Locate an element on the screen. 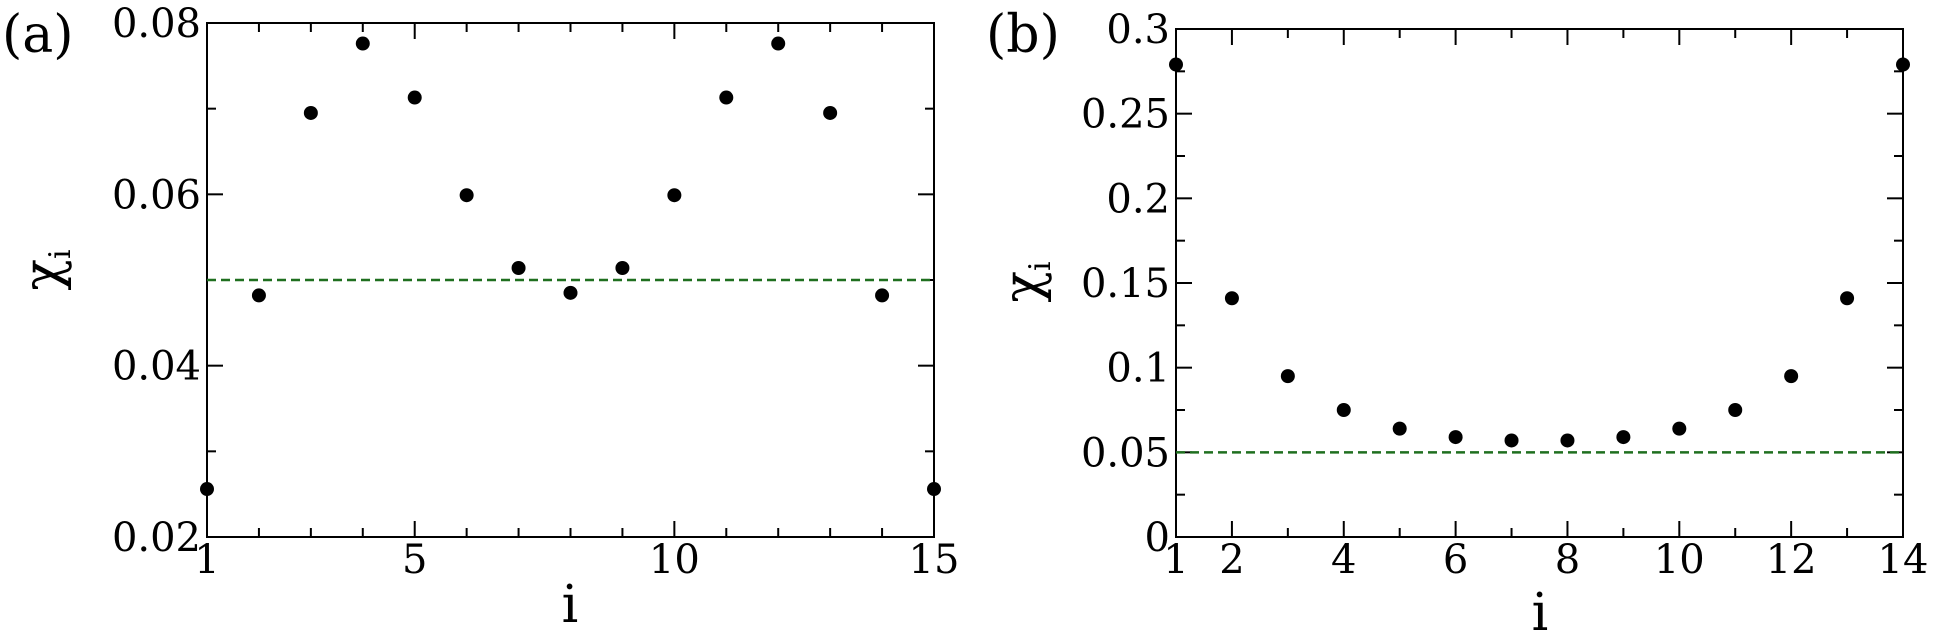  y-tick-label: 0 is located at coordinates (1157, 538).